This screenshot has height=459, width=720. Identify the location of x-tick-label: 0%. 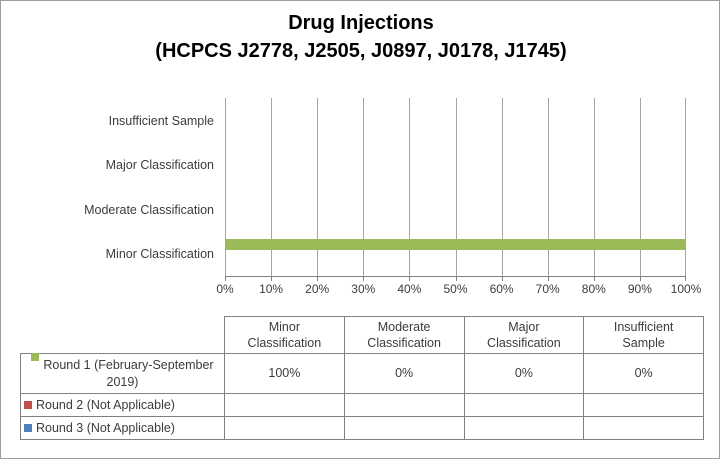
(225, 289).